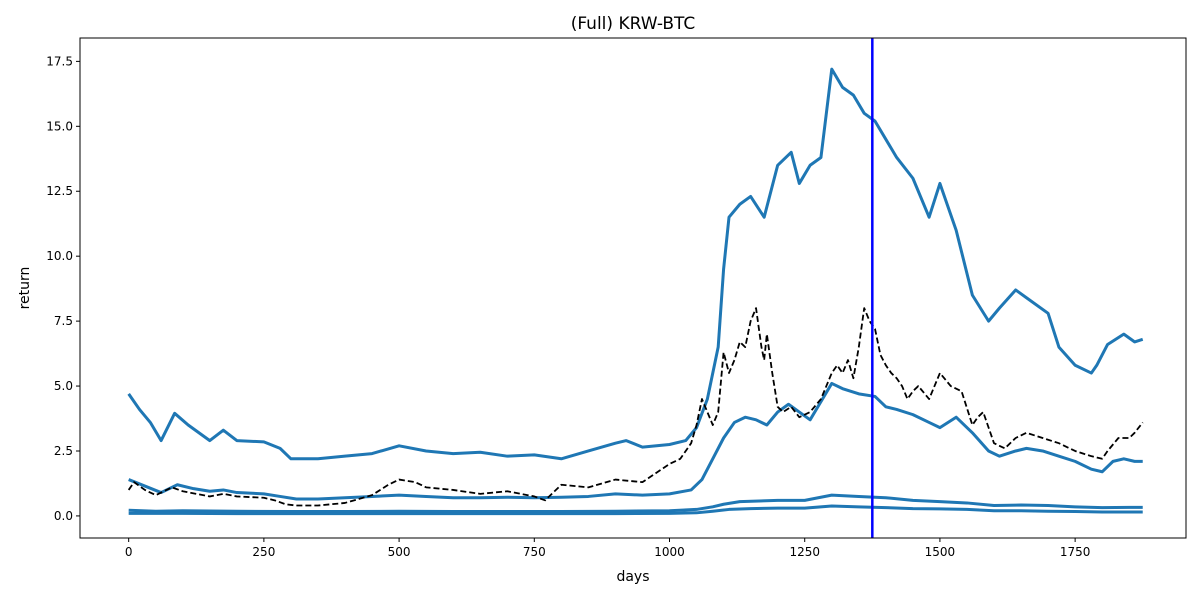 This screenshot has width=1200, height=600. I want to click on y-tick-label: 12.5, so click(59, 191).